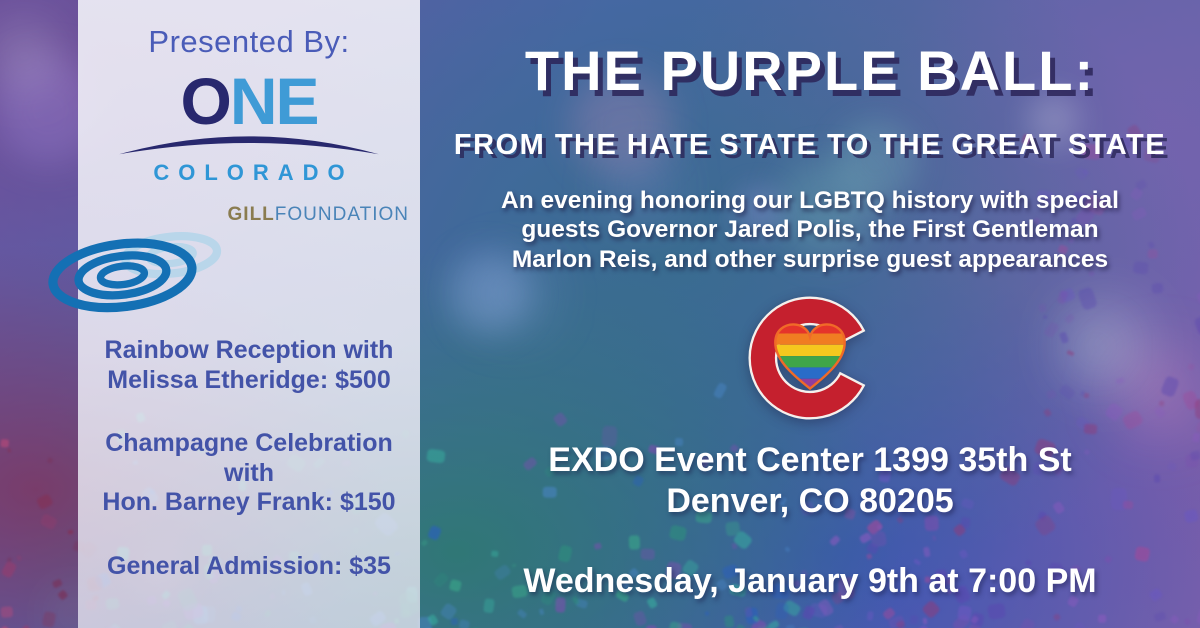 The width and height of the screenshot is (1200, 628). What do you see at coordinates (341, 214) in the screenshot?
I see `gill-wordmark-foundation: FOUNDATION` at bounding box center [341, 214].